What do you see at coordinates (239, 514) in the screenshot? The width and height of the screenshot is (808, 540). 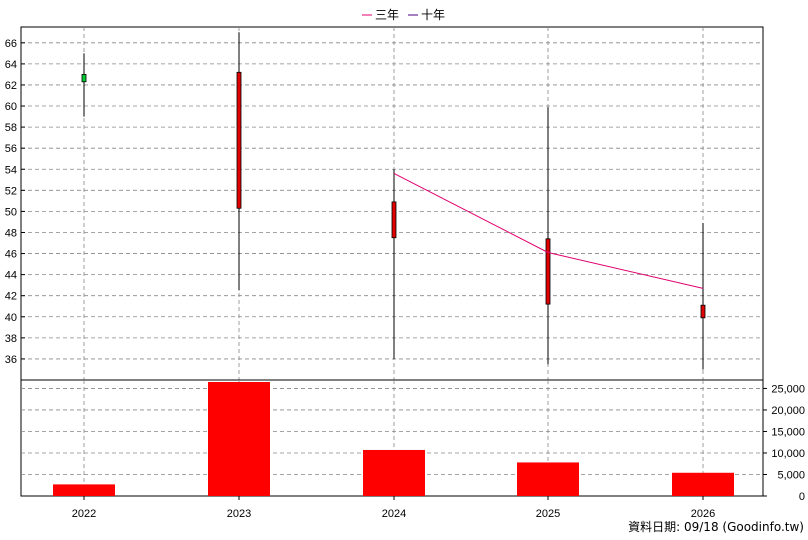 I see `x-tick-label: 2023` at bounding box center [239, 514].